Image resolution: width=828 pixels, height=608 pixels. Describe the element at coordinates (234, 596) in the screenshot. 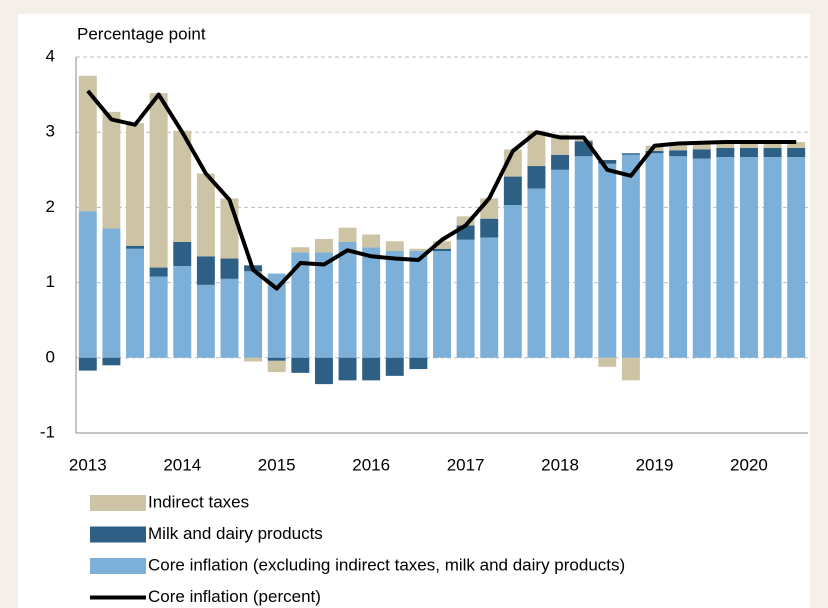

I see `legend-label: Core inflation (percent)` at that location.